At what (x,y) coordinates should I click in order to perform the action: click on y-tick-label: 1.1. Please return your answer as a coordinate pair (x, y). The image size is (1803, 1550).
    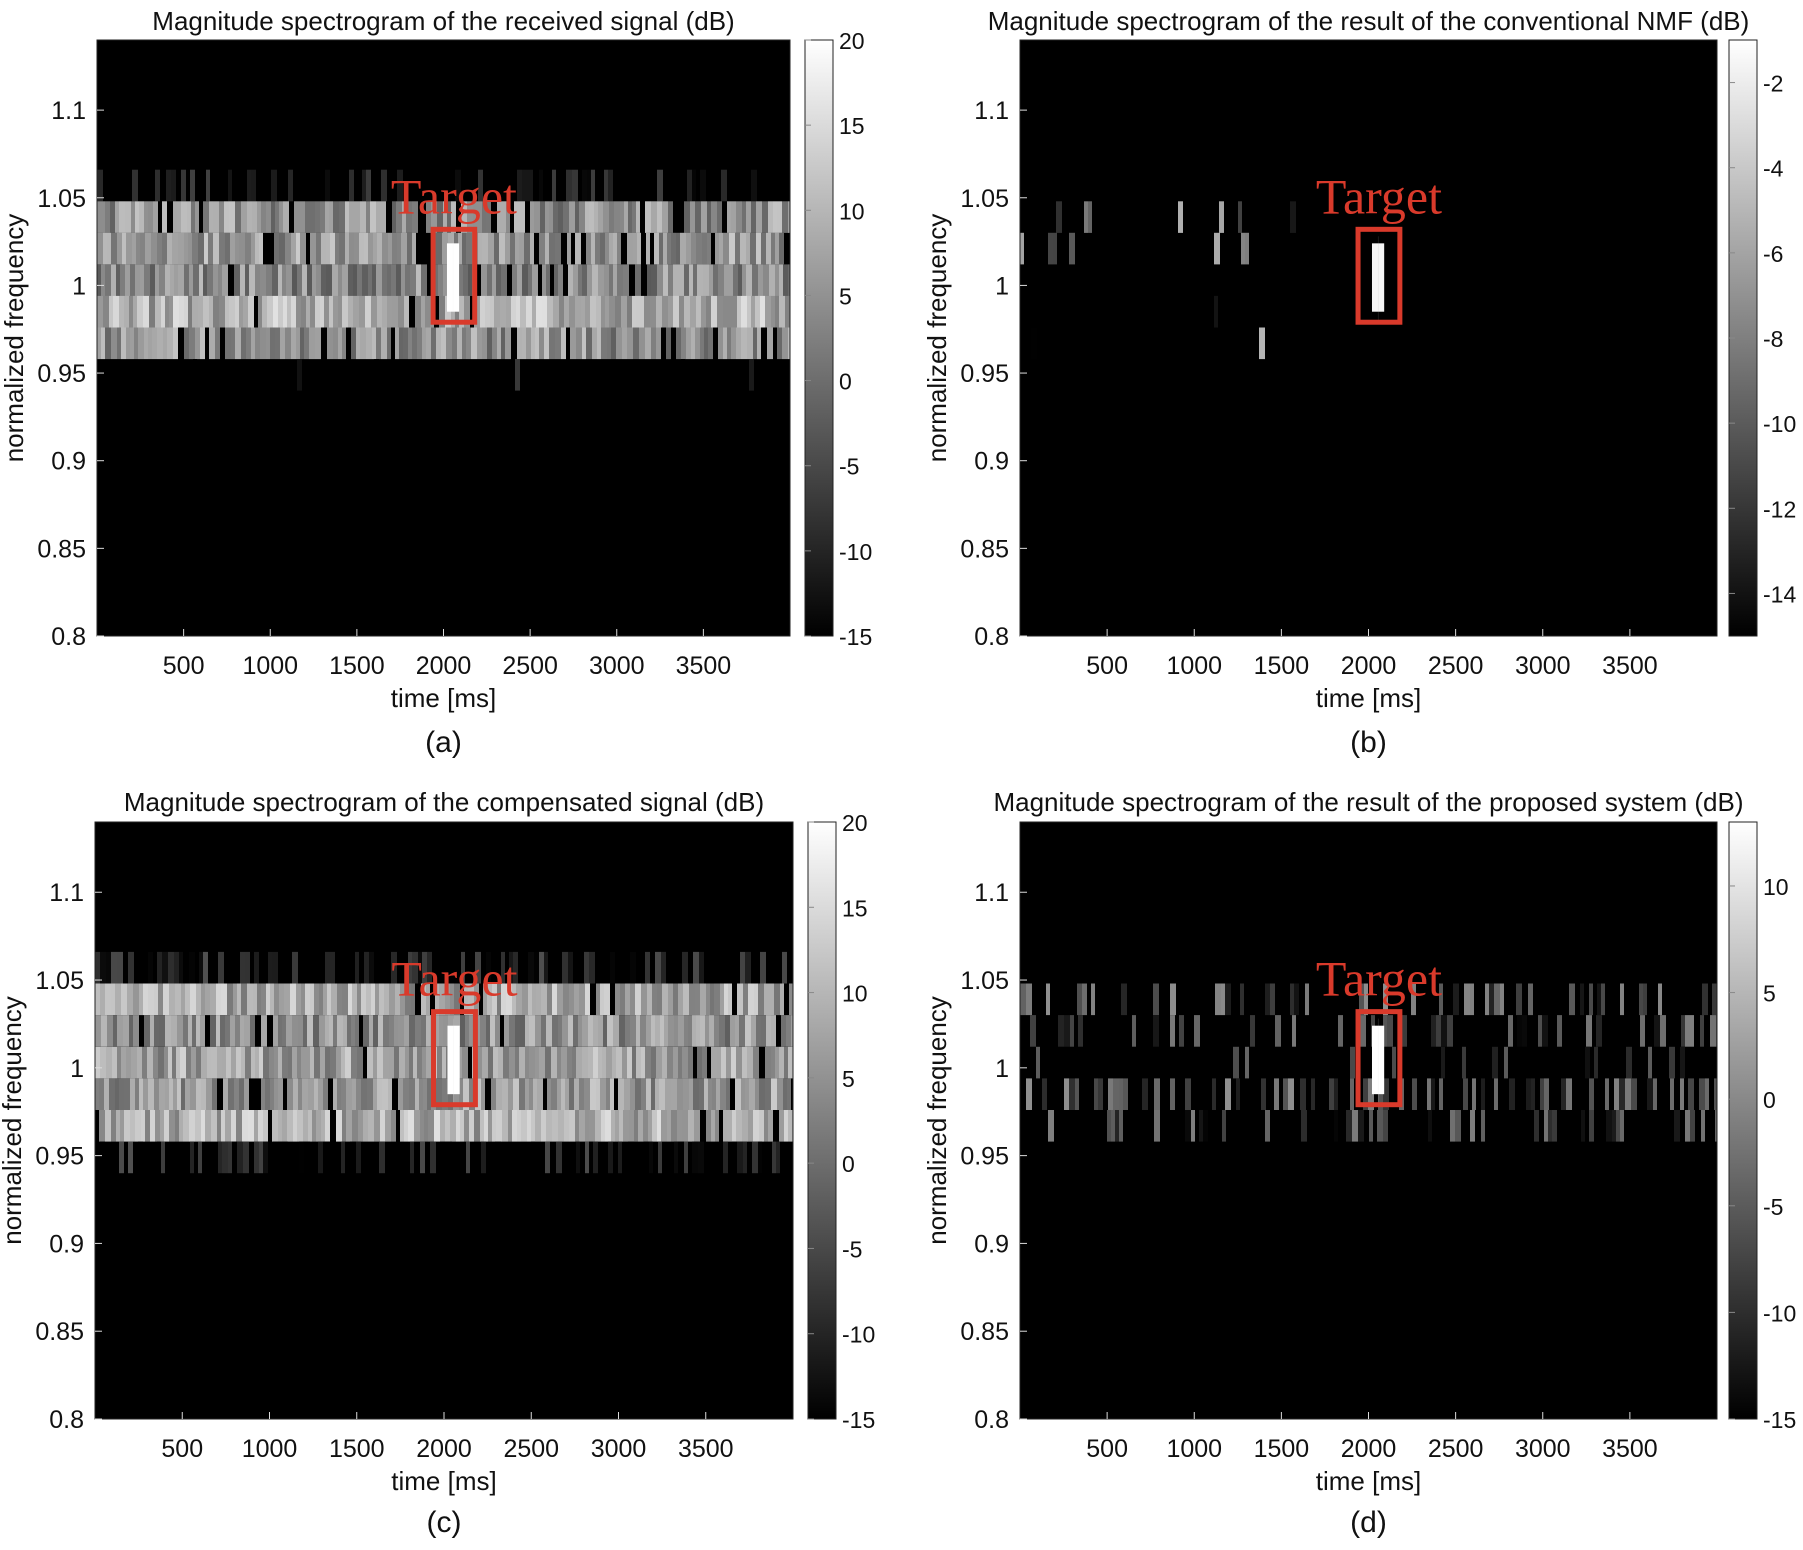
    Looking at the image, I should click on (991, 111).